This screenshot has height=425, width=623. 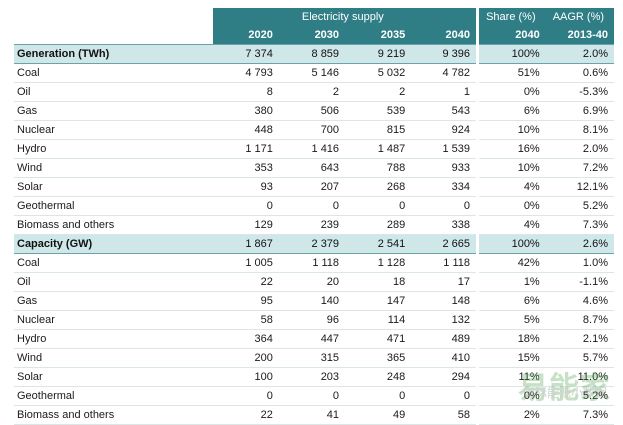 I want to click on table-cell: 700, so click(x=312, y=130).